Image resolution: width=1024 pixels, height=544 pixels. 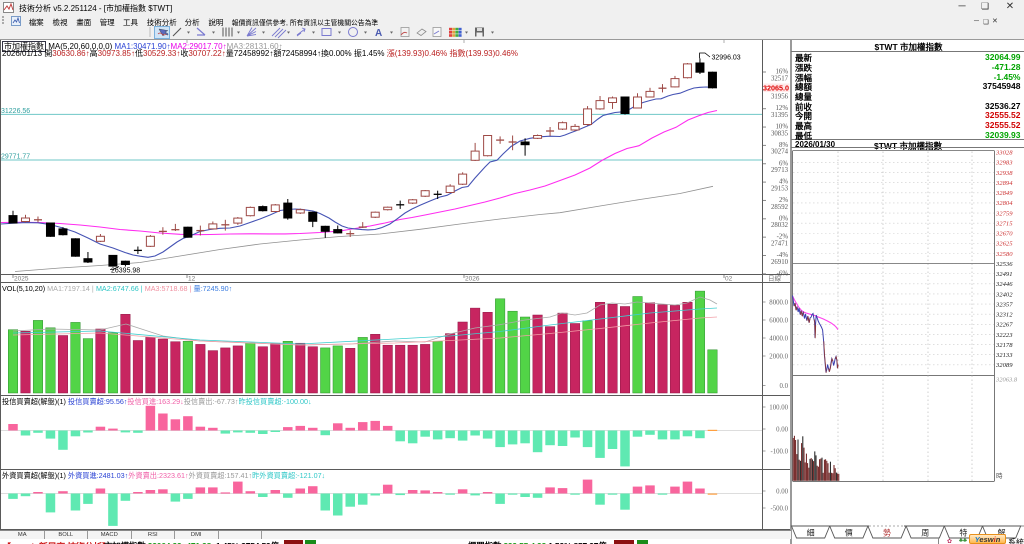 What do you see at coordinates (726, 58) in the screenshot?
I see `svg-text: 32996.03` at bounding box center [726, 58].